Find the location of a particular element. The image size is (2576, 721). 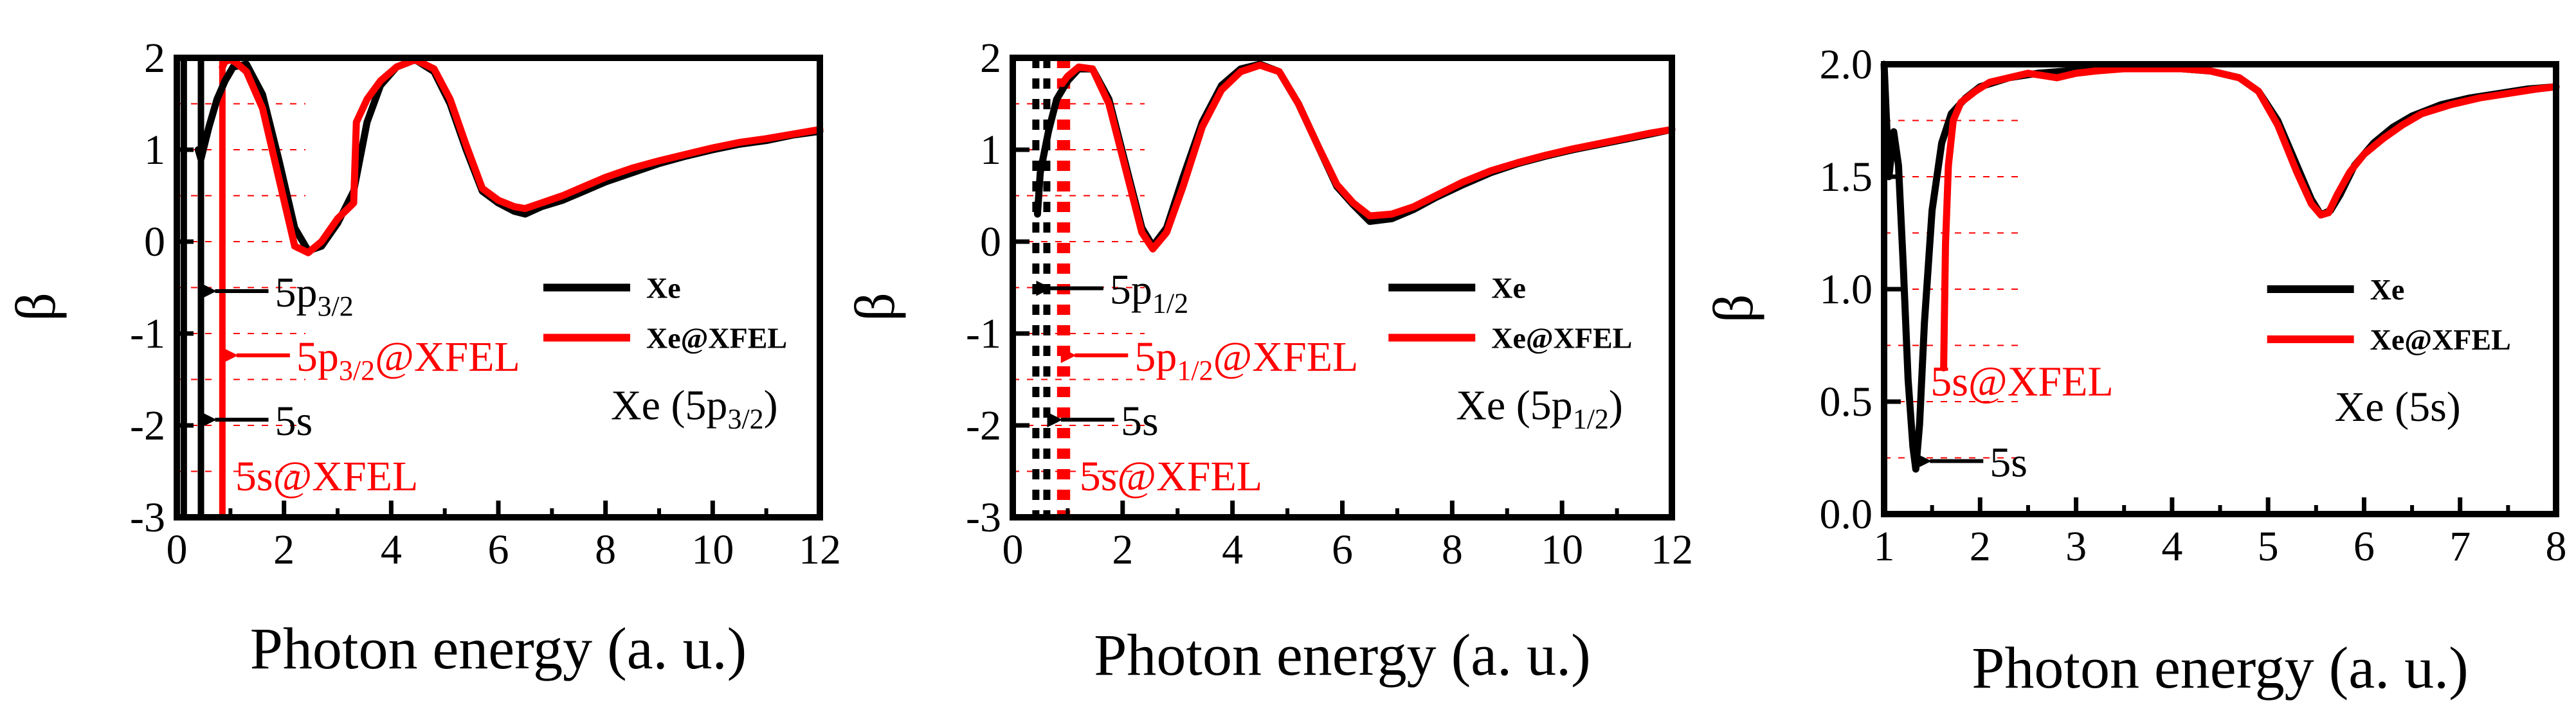

x-tick-label: 3 is located at coordinates (2076, 546).